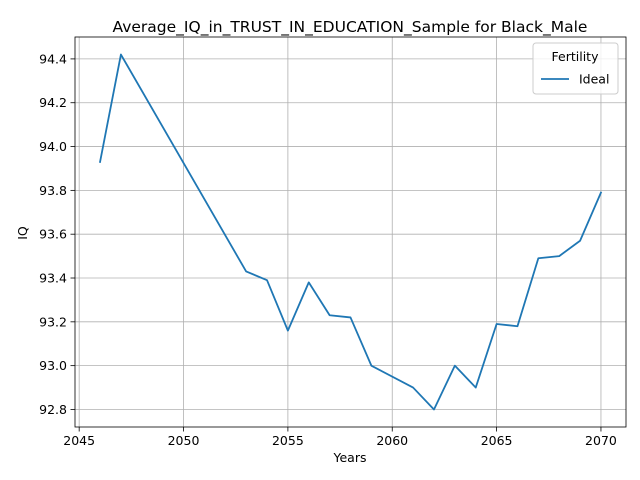 This screenshot has height=480, width=640. Describe the element at coordinates (53, 365) in the screenshot. I see `y-tick-label: 93.0` at that location.